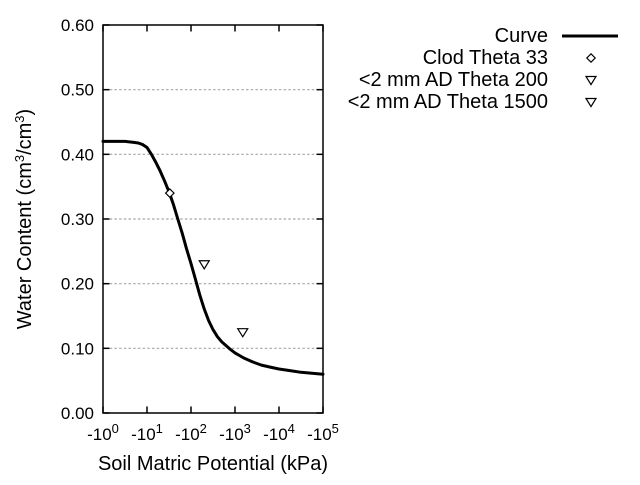 The height and width of the screenshot is (485, 640). What do you see at coordinates (335, 428) in the screenshot?
I see `x-tick-exponent: 5` at bounding box center [335, 428].